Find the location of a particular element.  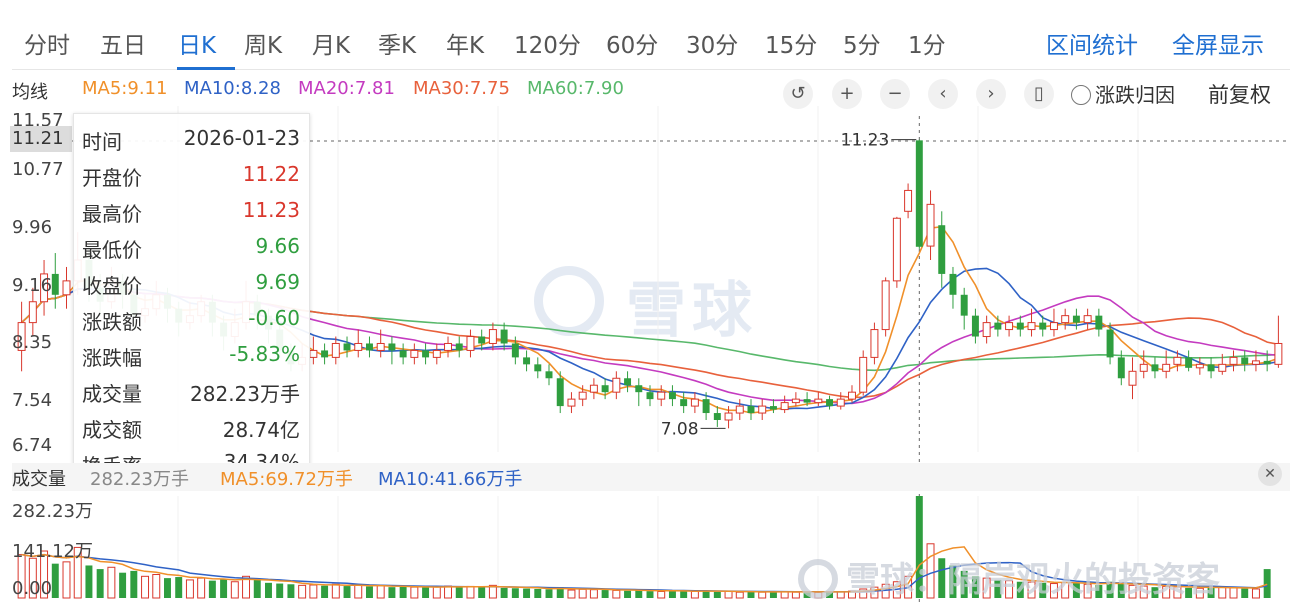

zoom-out-icon: − is located at coordinates (895, 94).